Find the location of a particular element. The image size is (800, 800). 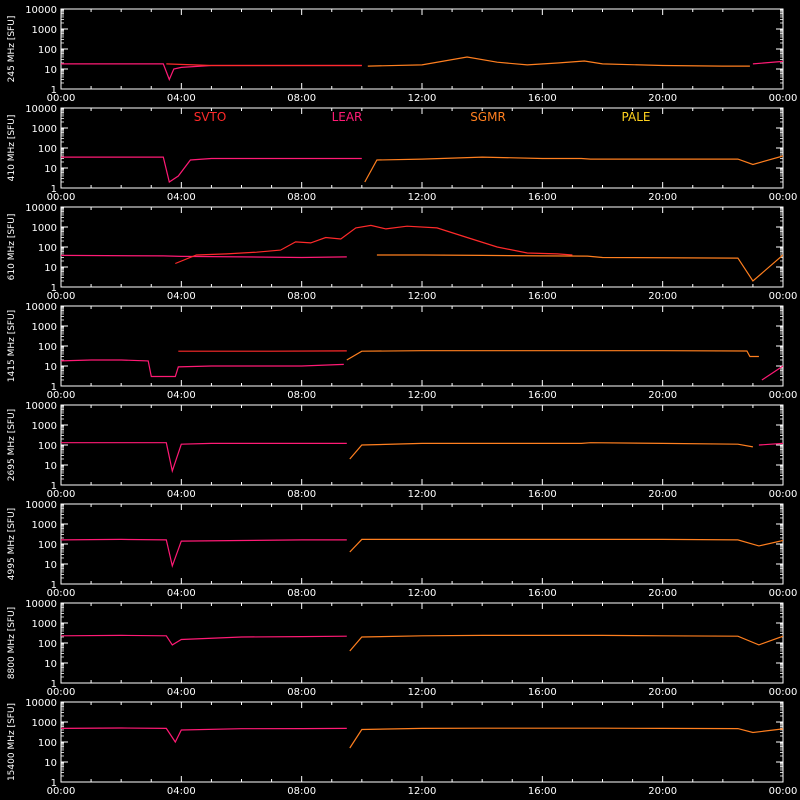

y-axis-label: 245 MHz [SFU] is located at coordinates (12, 49).